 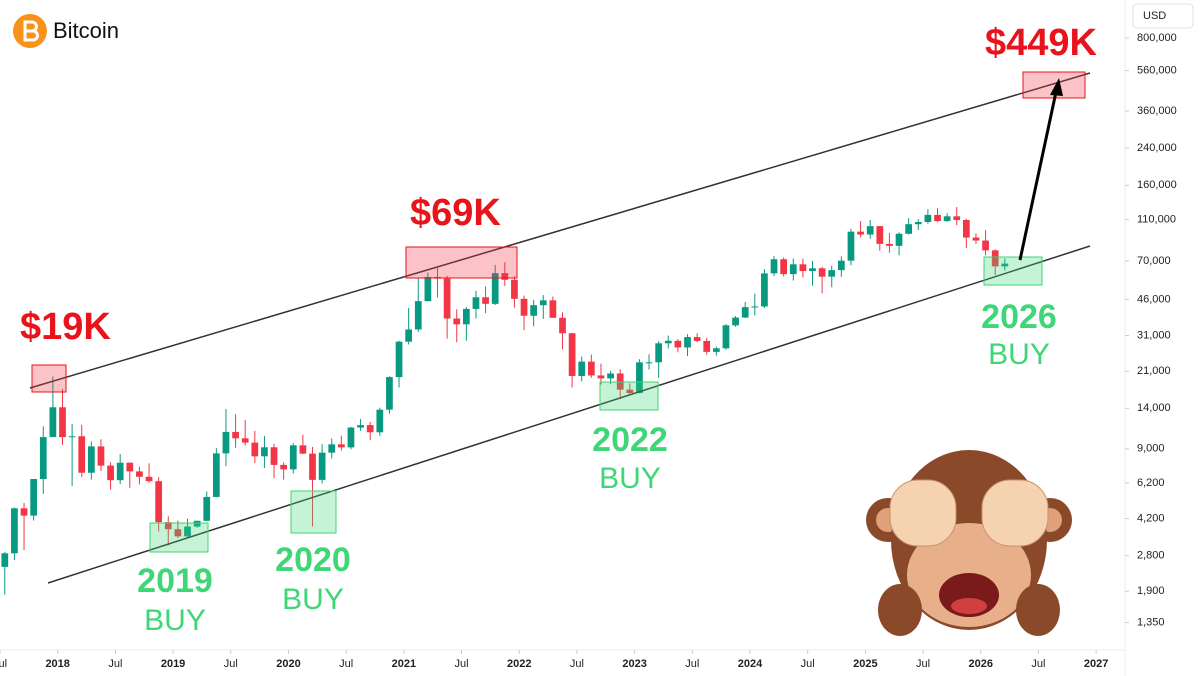 What do you see at coordinates (519, 664) in the screenshot?
I see `x-tick-label: 2022` at bounding box center [519, 664].